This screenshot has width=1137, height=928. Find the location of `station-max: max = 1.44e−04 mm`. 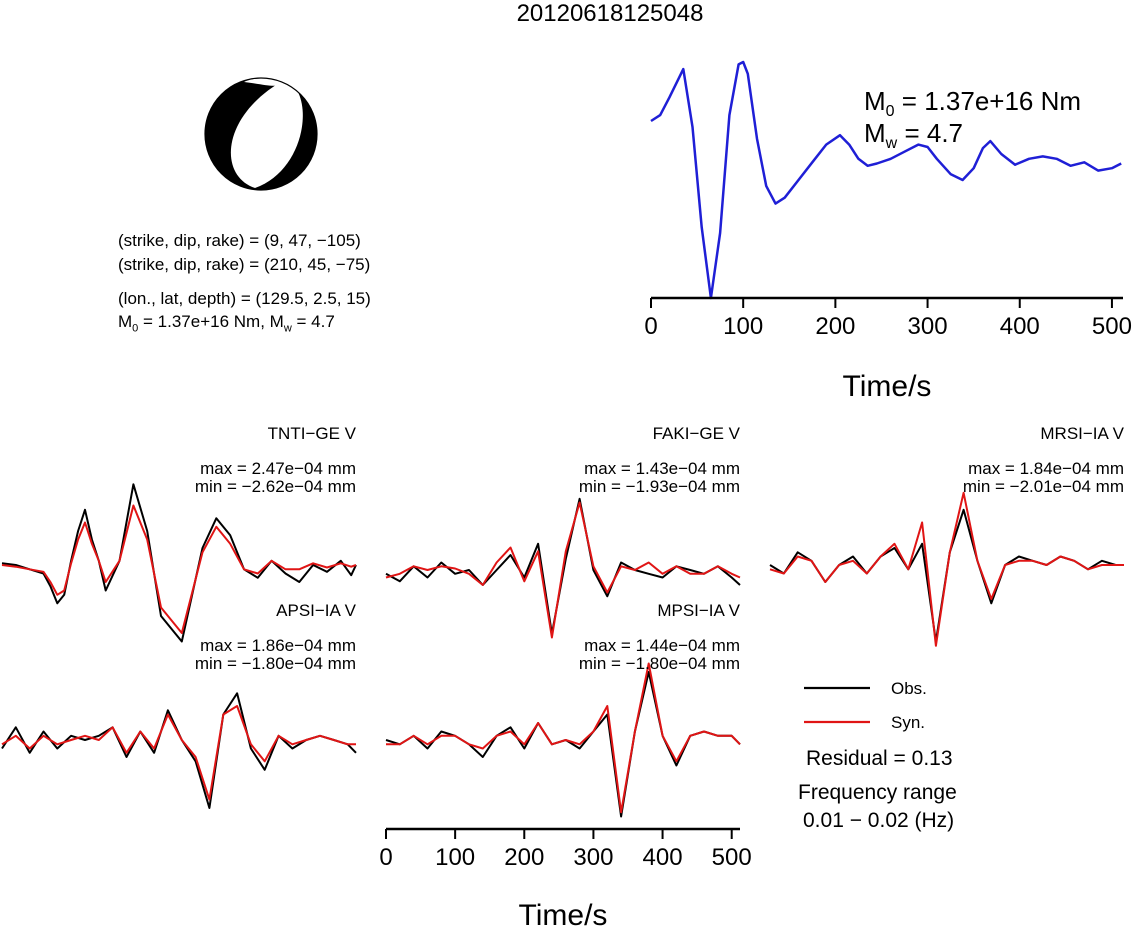

station-max: max = 1.44e−04 mm is located at coordinates (662, 645).